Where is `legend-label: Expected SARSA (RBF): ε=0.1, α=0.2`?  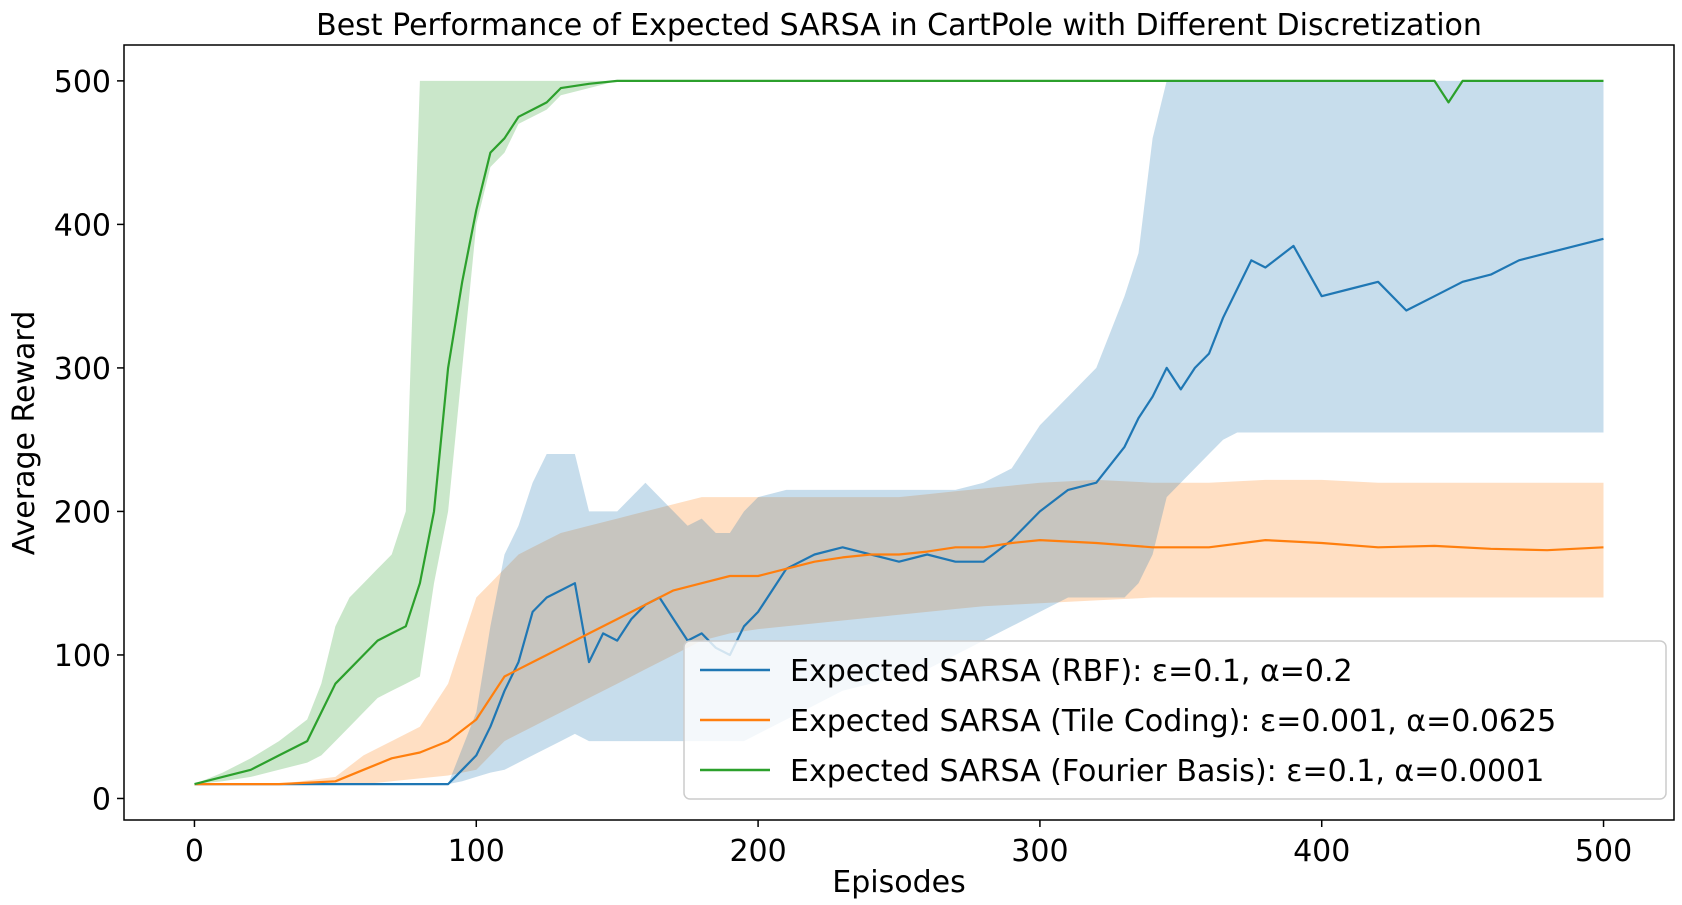
legend-label: Expected SARSA (RBF): ε=0.1, α=0.2 is located at coordinates (1071, 671).